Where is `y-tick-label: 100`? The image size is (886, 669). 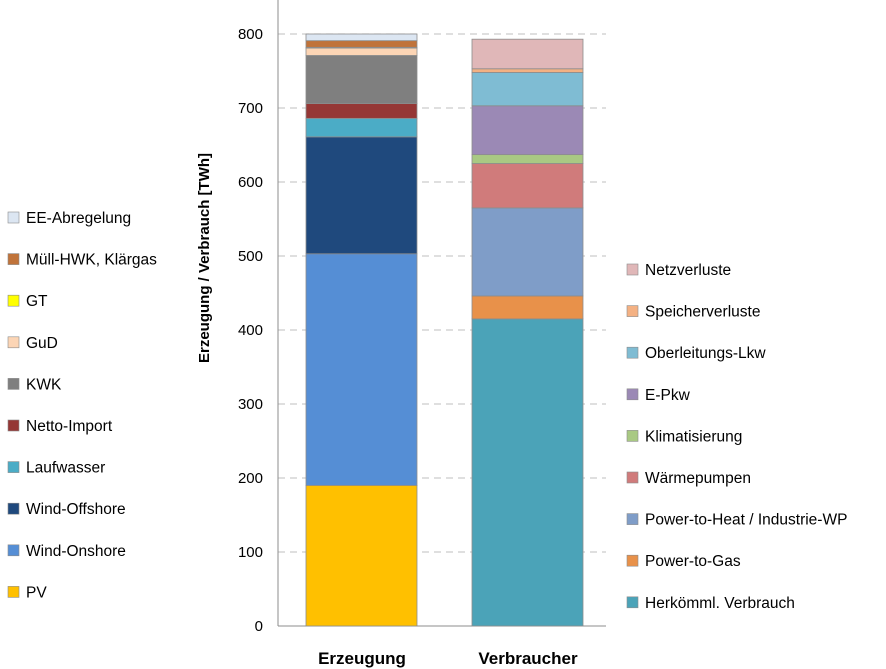 y-tick-label: 100 is located at coordinates (250, 552).